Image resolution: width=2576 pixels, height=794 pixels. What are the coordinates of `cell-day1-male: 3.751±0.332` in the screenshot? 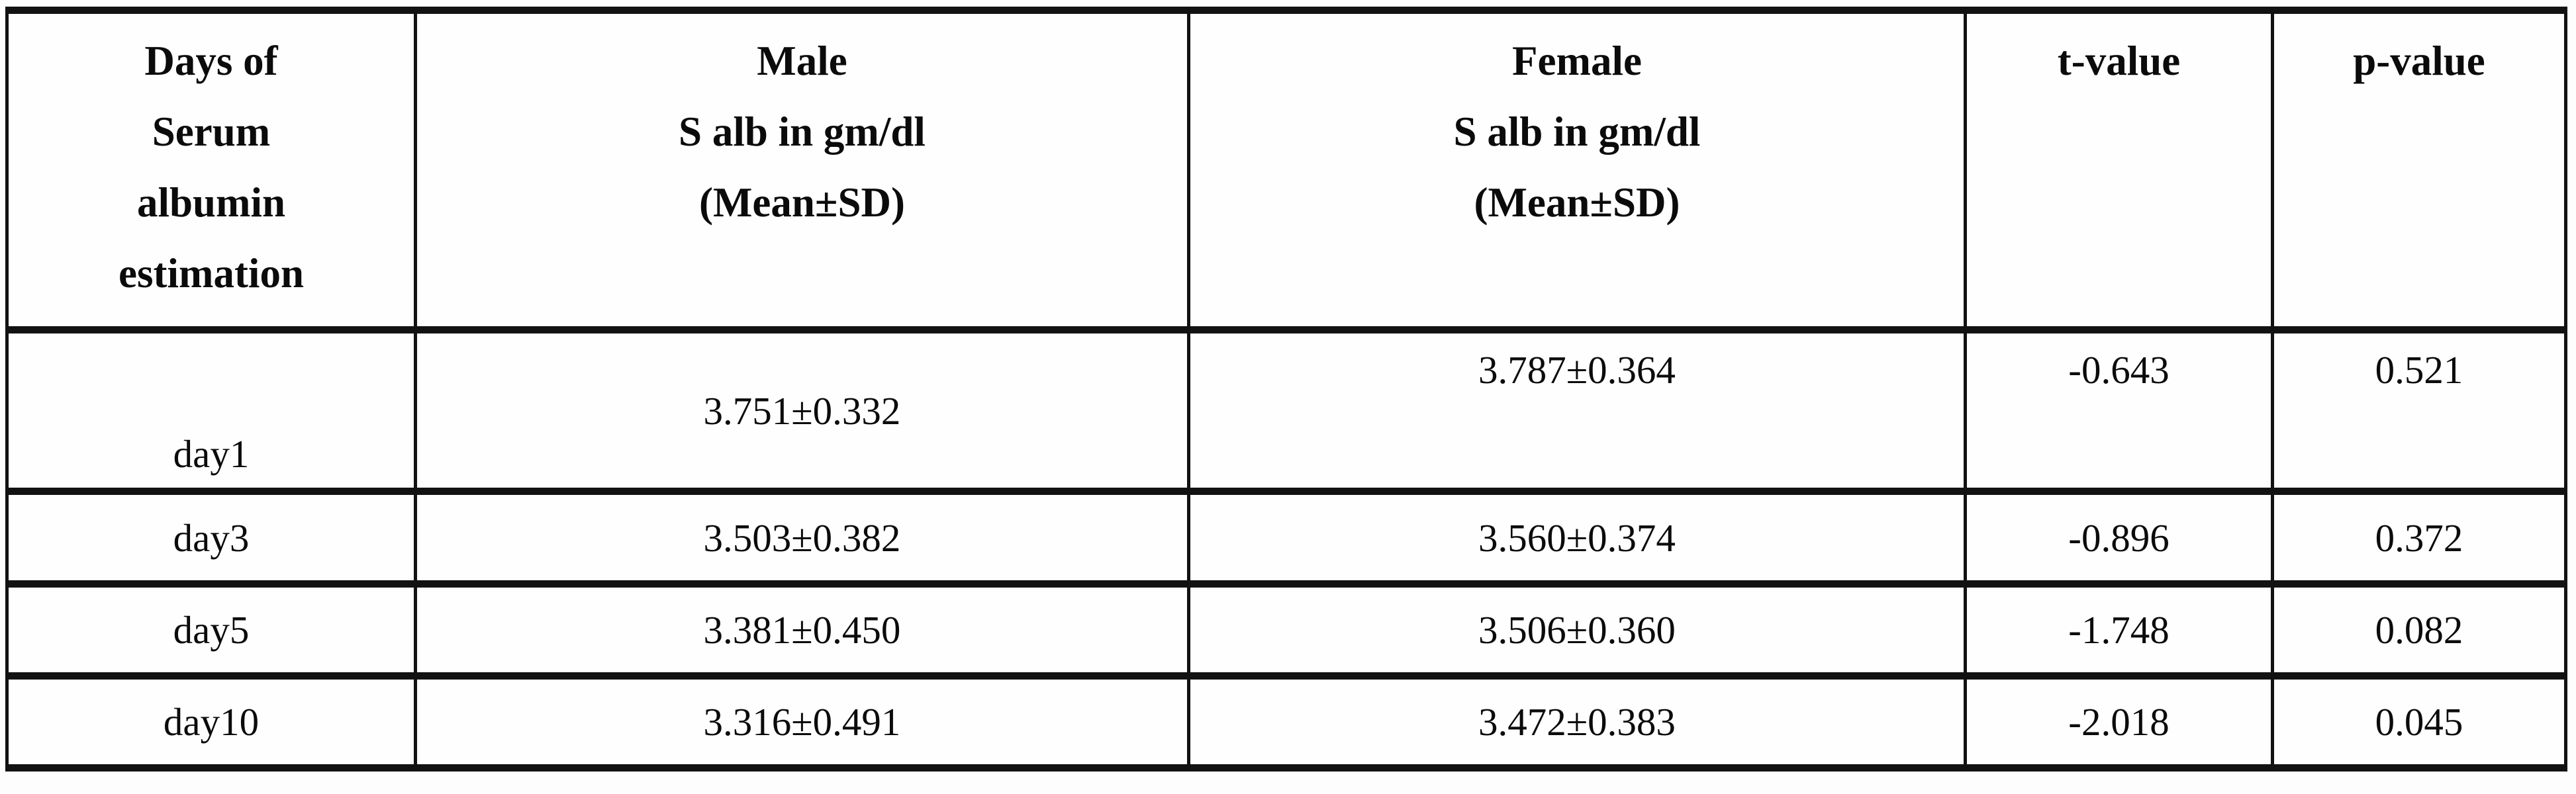 It's located at (802, 410).